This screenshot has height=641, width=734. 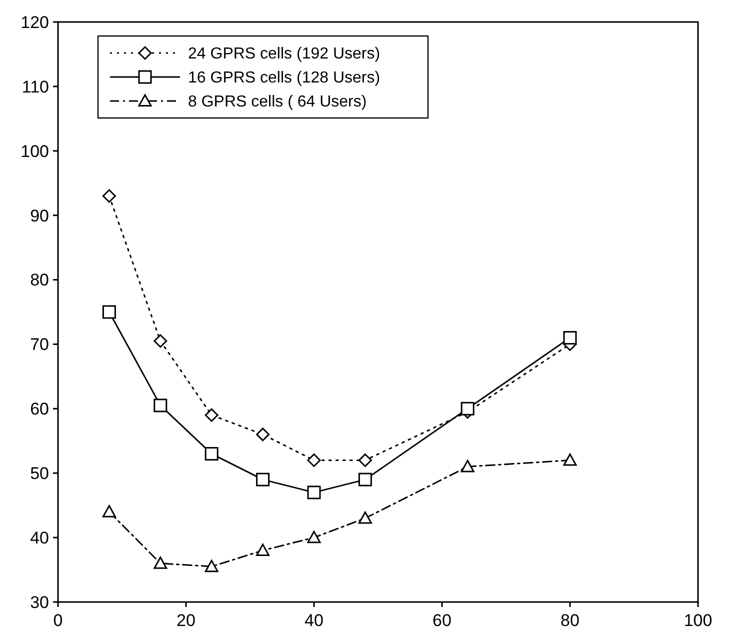 I want to click on x-tick-label: 20, so click(x=186, y=620).